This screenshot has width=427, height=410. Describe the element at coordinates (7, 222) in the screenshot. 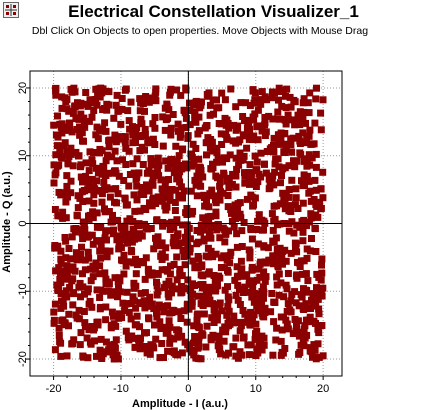

I see `y-axis-label: Amplitude - Q (a.u.)` at that location.